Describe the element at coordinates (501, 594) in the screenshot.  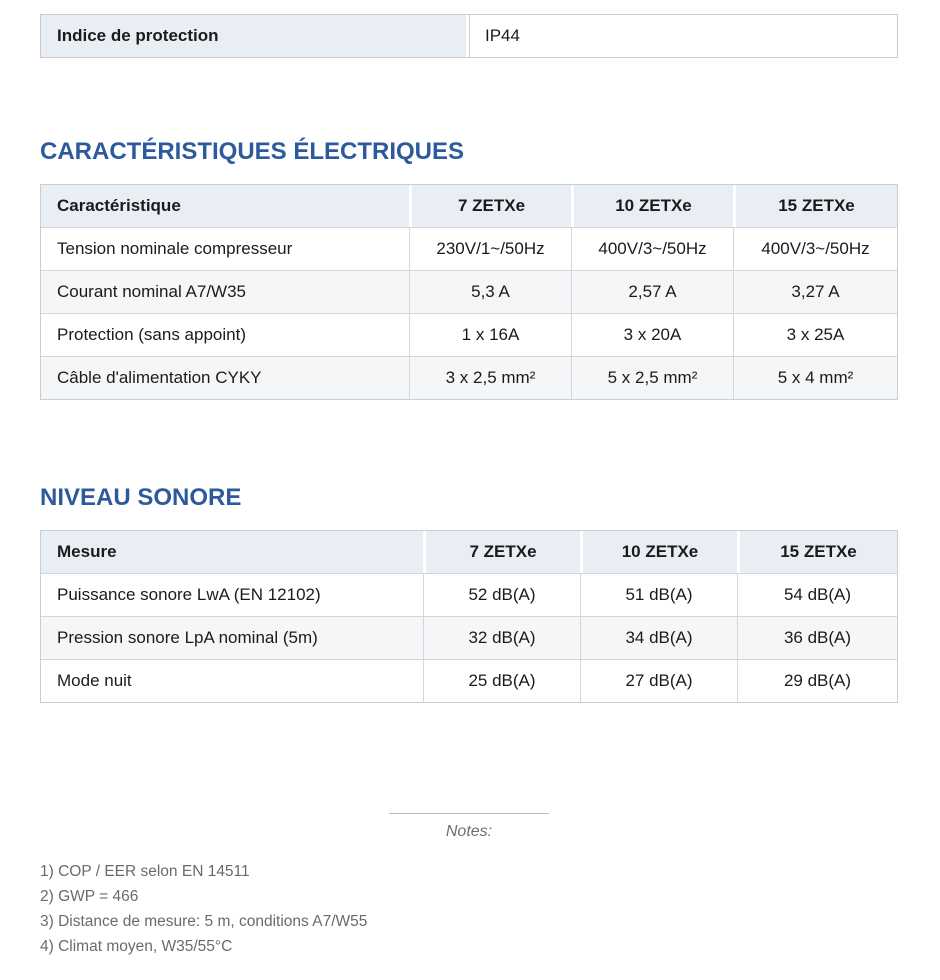
I see `cell: 52 dB(A)` at that location.